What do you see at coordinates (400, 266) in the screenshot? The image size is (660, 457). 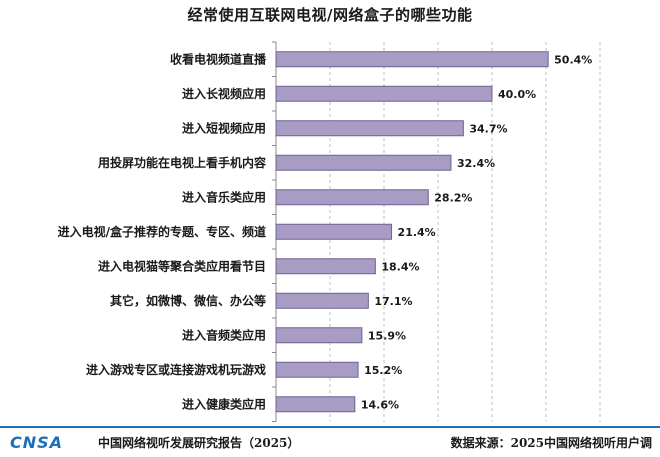 I see `value-label: 18.4%` at bounding box center [400, 266].